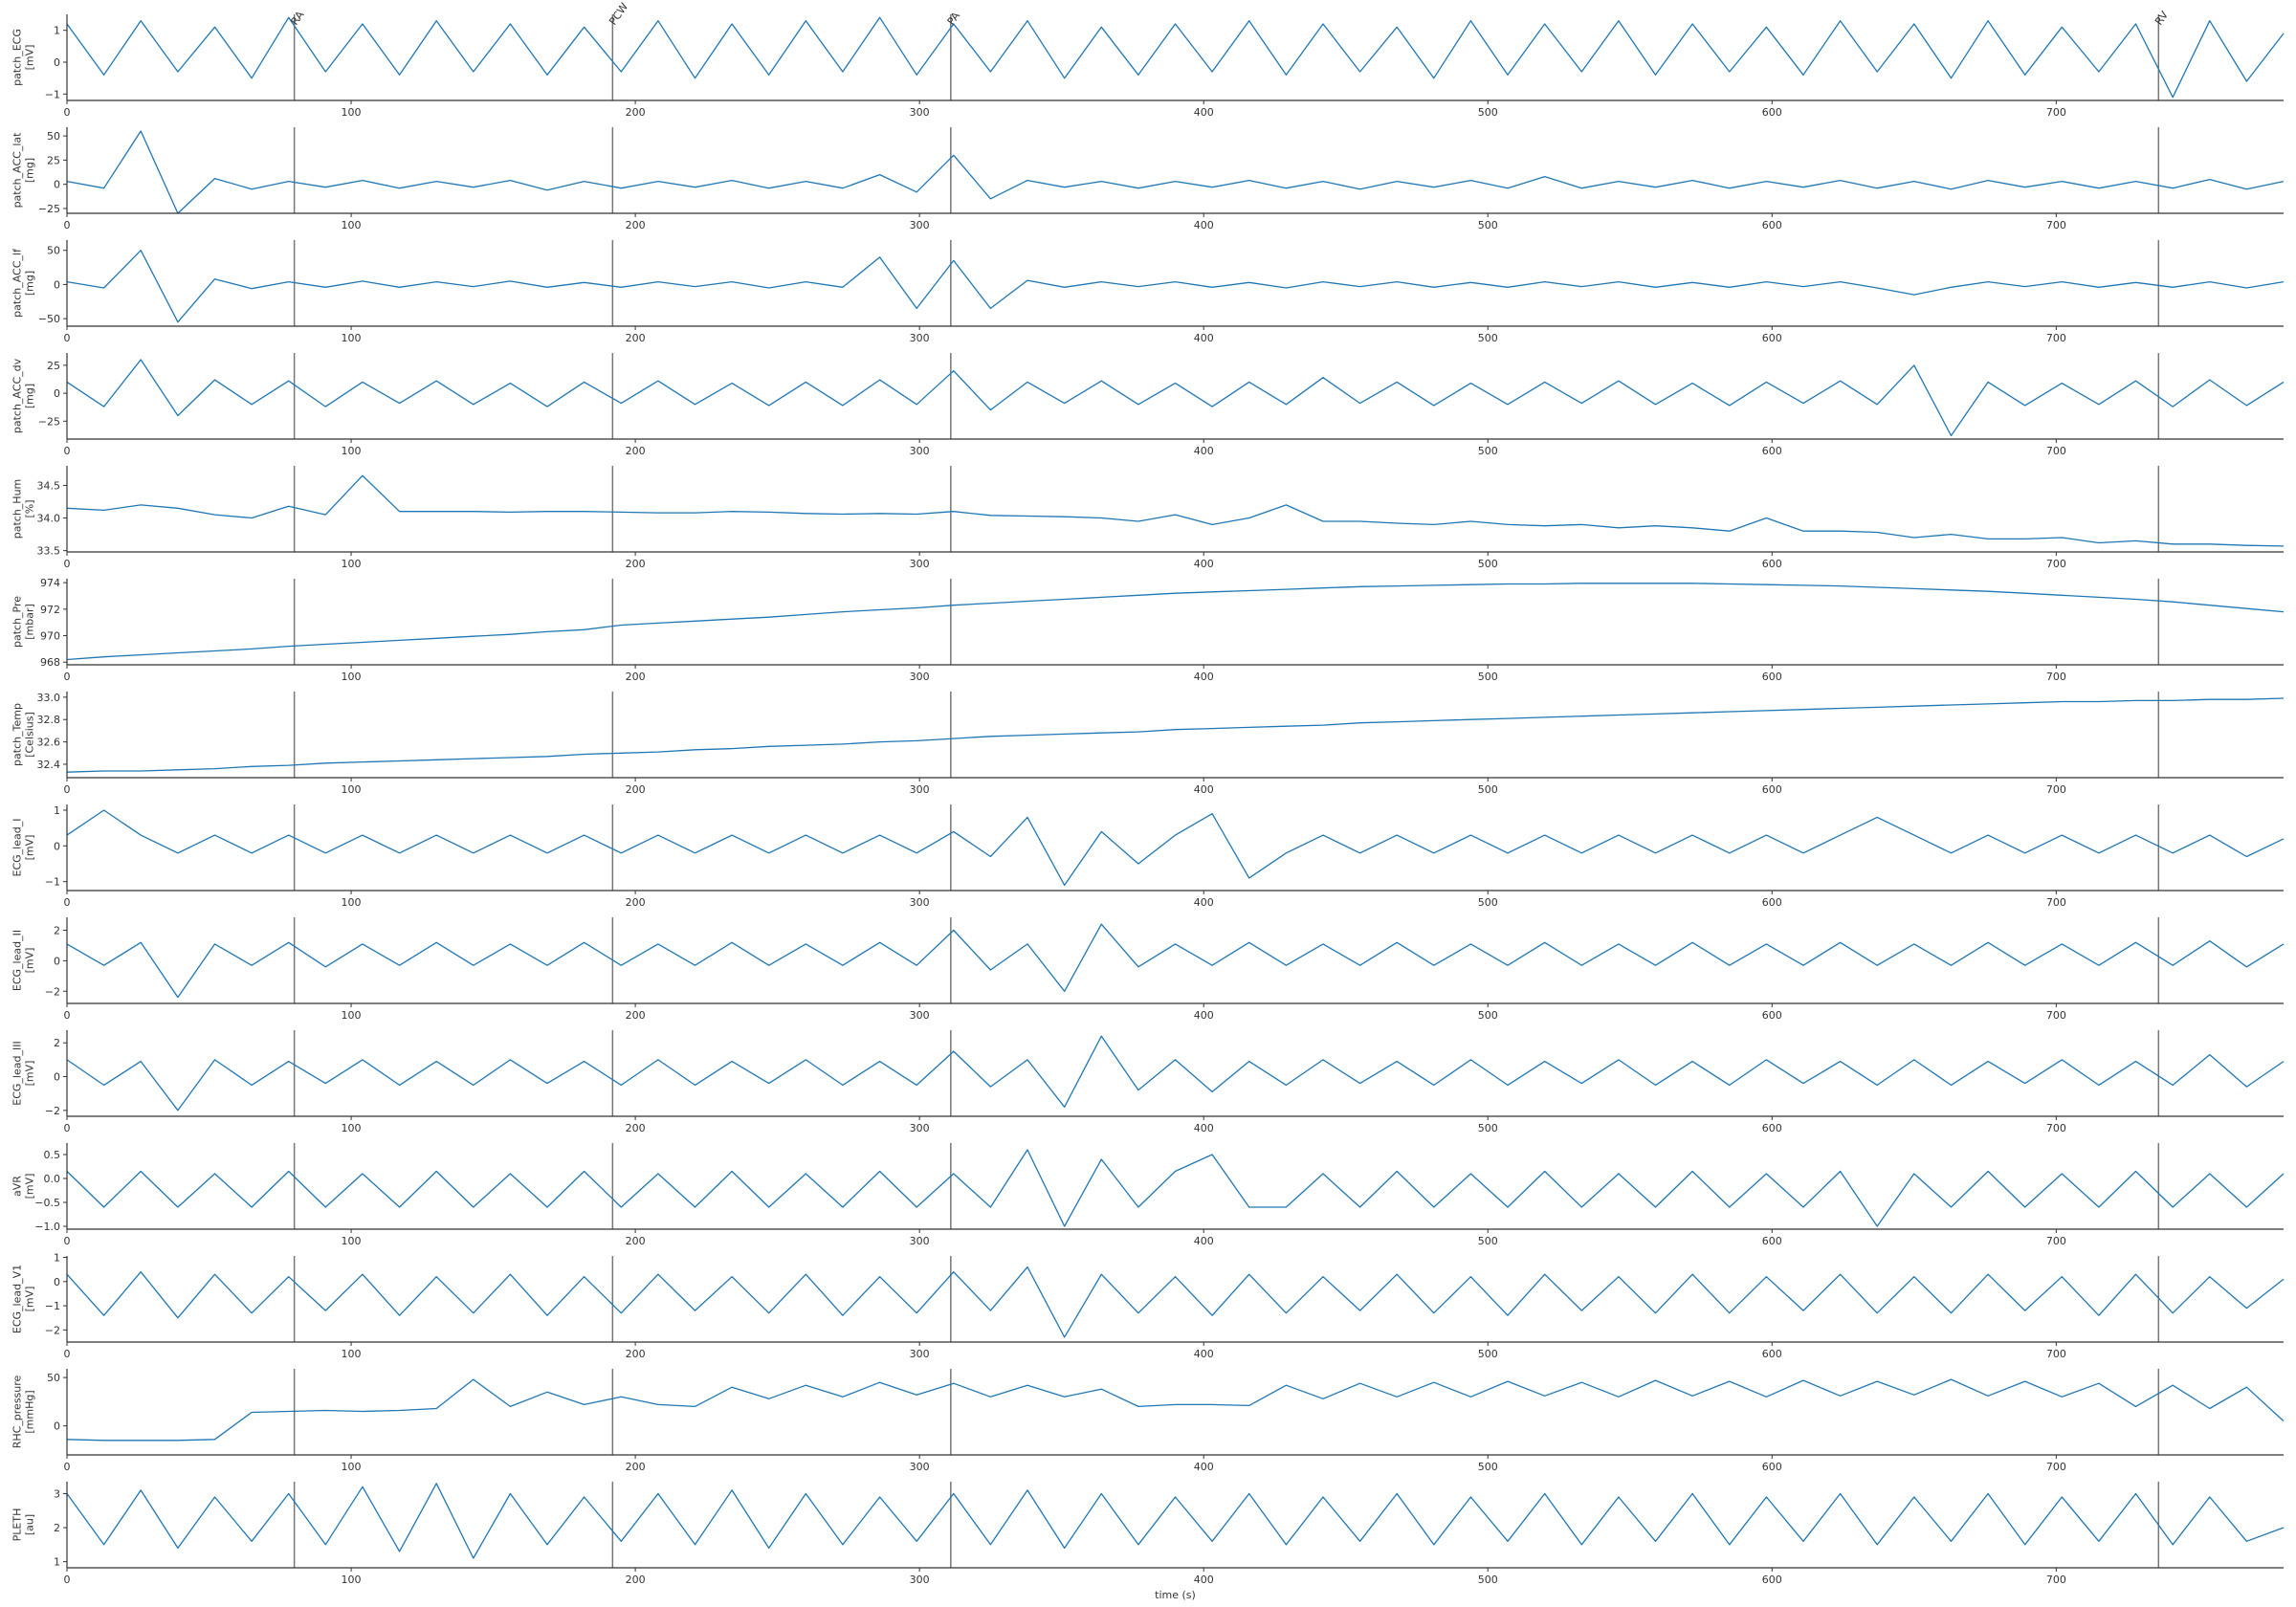 Image resolution: width=2296 pixels, height=1607 pixels. What do you see at coordinates (50, 610) in the screenshot?
I see `y-tick-label: 972` at bounding box center [50, 610].